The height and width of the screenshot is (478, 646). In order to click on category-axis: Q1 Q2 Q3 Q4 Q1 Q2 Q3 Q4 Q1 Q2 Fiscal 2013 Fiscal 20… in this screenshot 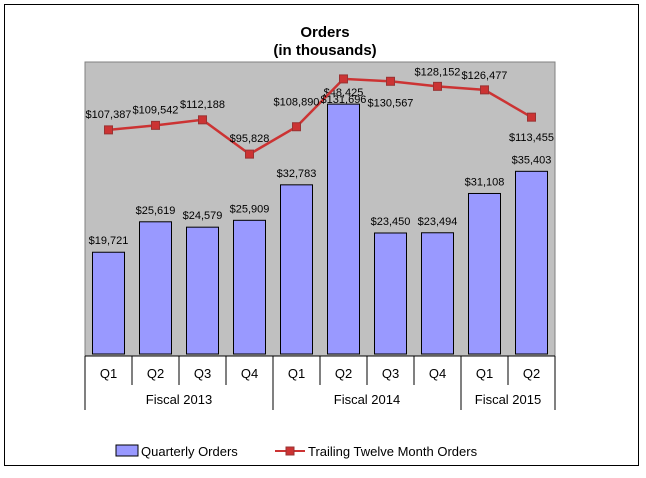, I will do `click(320, 382)`.